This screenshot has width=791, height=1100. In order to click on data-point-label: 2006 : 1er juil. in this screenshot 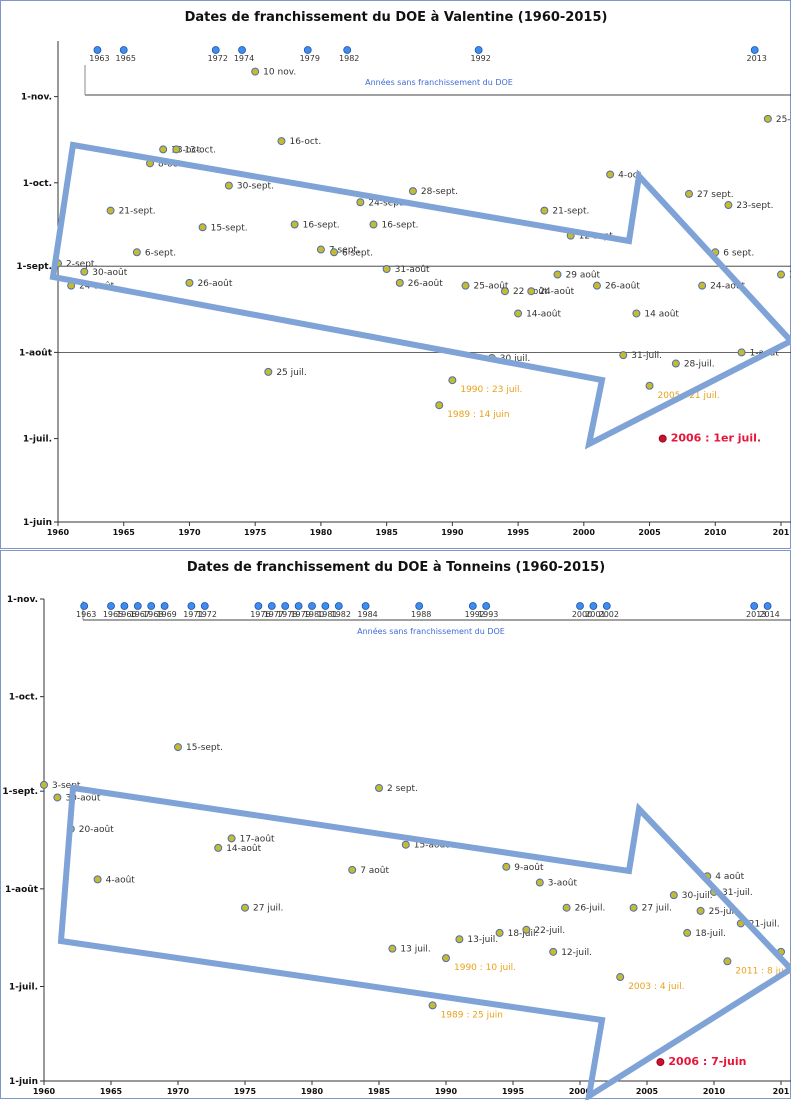, I will do `click(716, 438)`.